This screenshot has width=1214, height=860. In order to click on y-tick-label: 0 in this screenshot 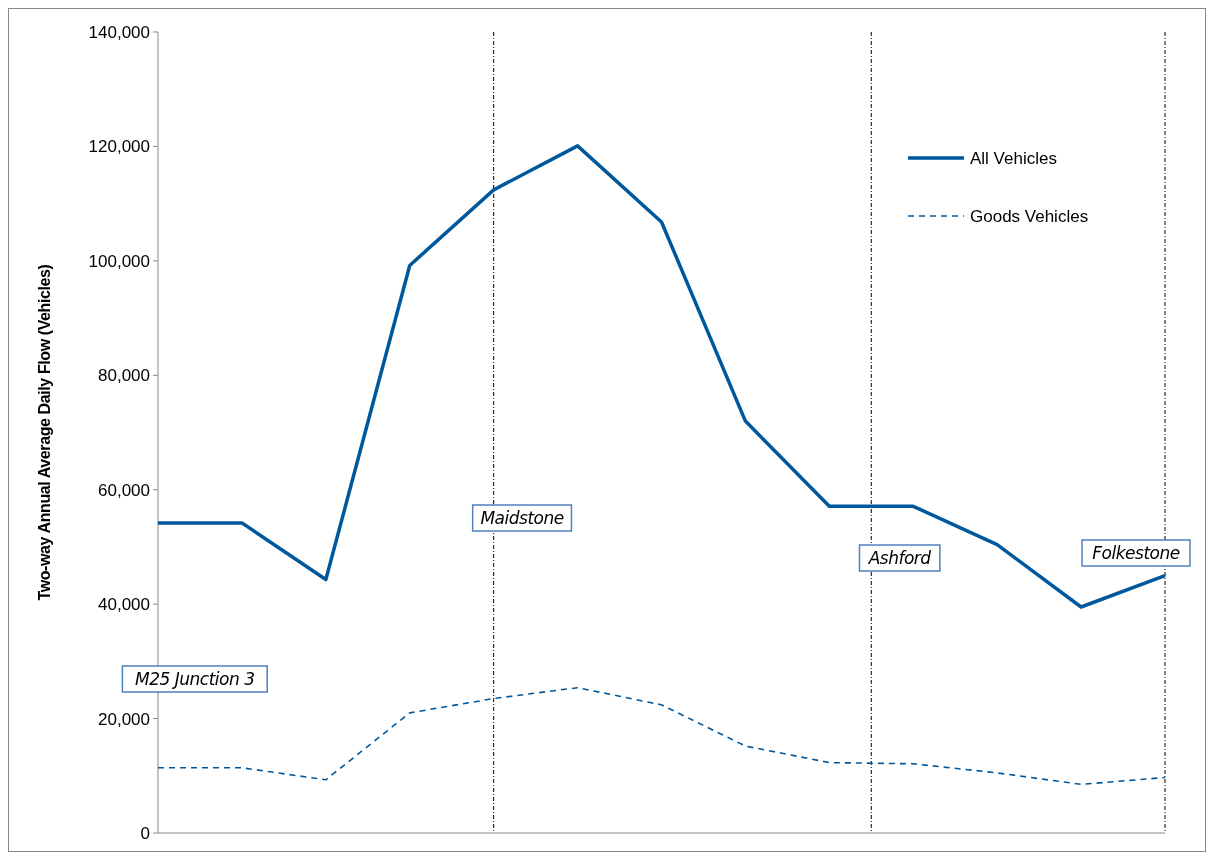, I will do `click(145, 833)`.